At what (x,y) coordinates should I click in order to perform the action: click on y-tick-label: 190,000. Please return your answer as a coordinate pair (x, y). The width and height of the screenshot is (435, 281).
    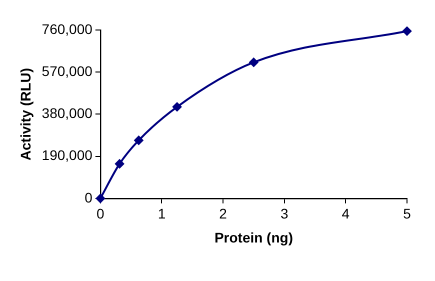
    Looking at the image, I should click on (67, 155).